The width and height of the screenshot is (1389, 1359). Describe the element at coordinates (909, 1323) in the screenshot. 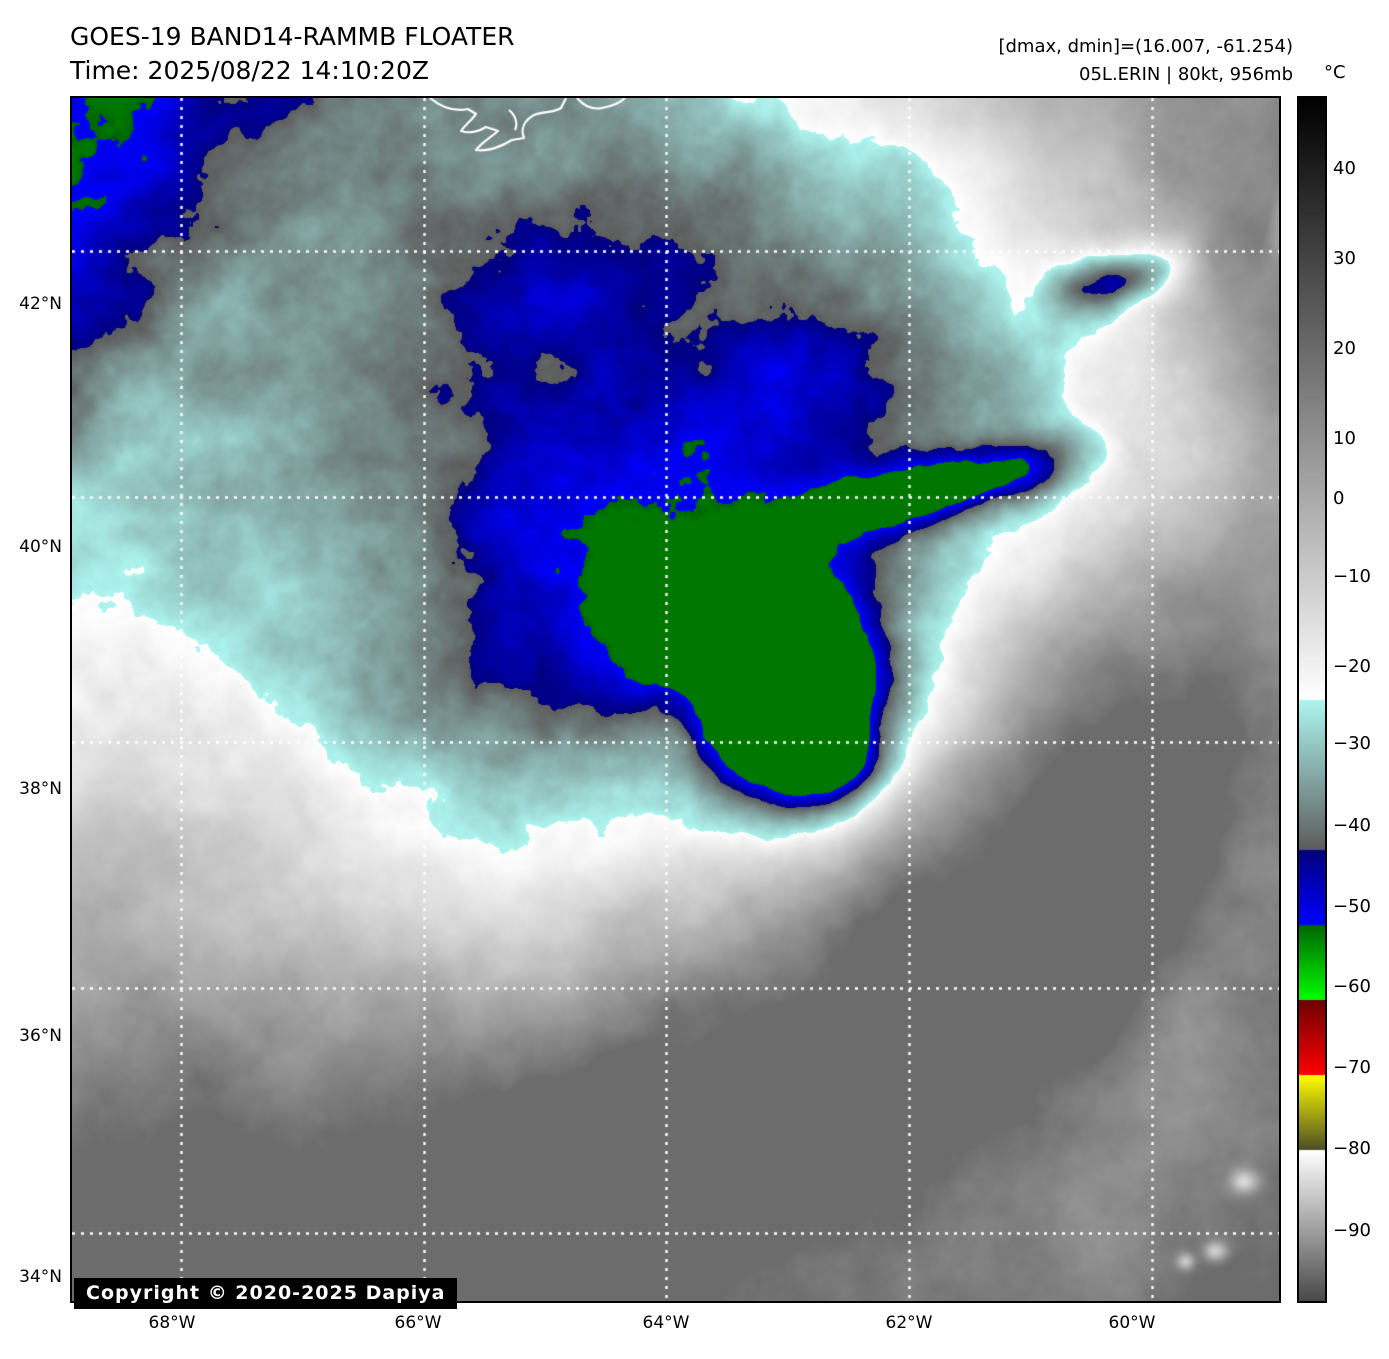

I see `lon-tick-label-3: 62°W` at that location.